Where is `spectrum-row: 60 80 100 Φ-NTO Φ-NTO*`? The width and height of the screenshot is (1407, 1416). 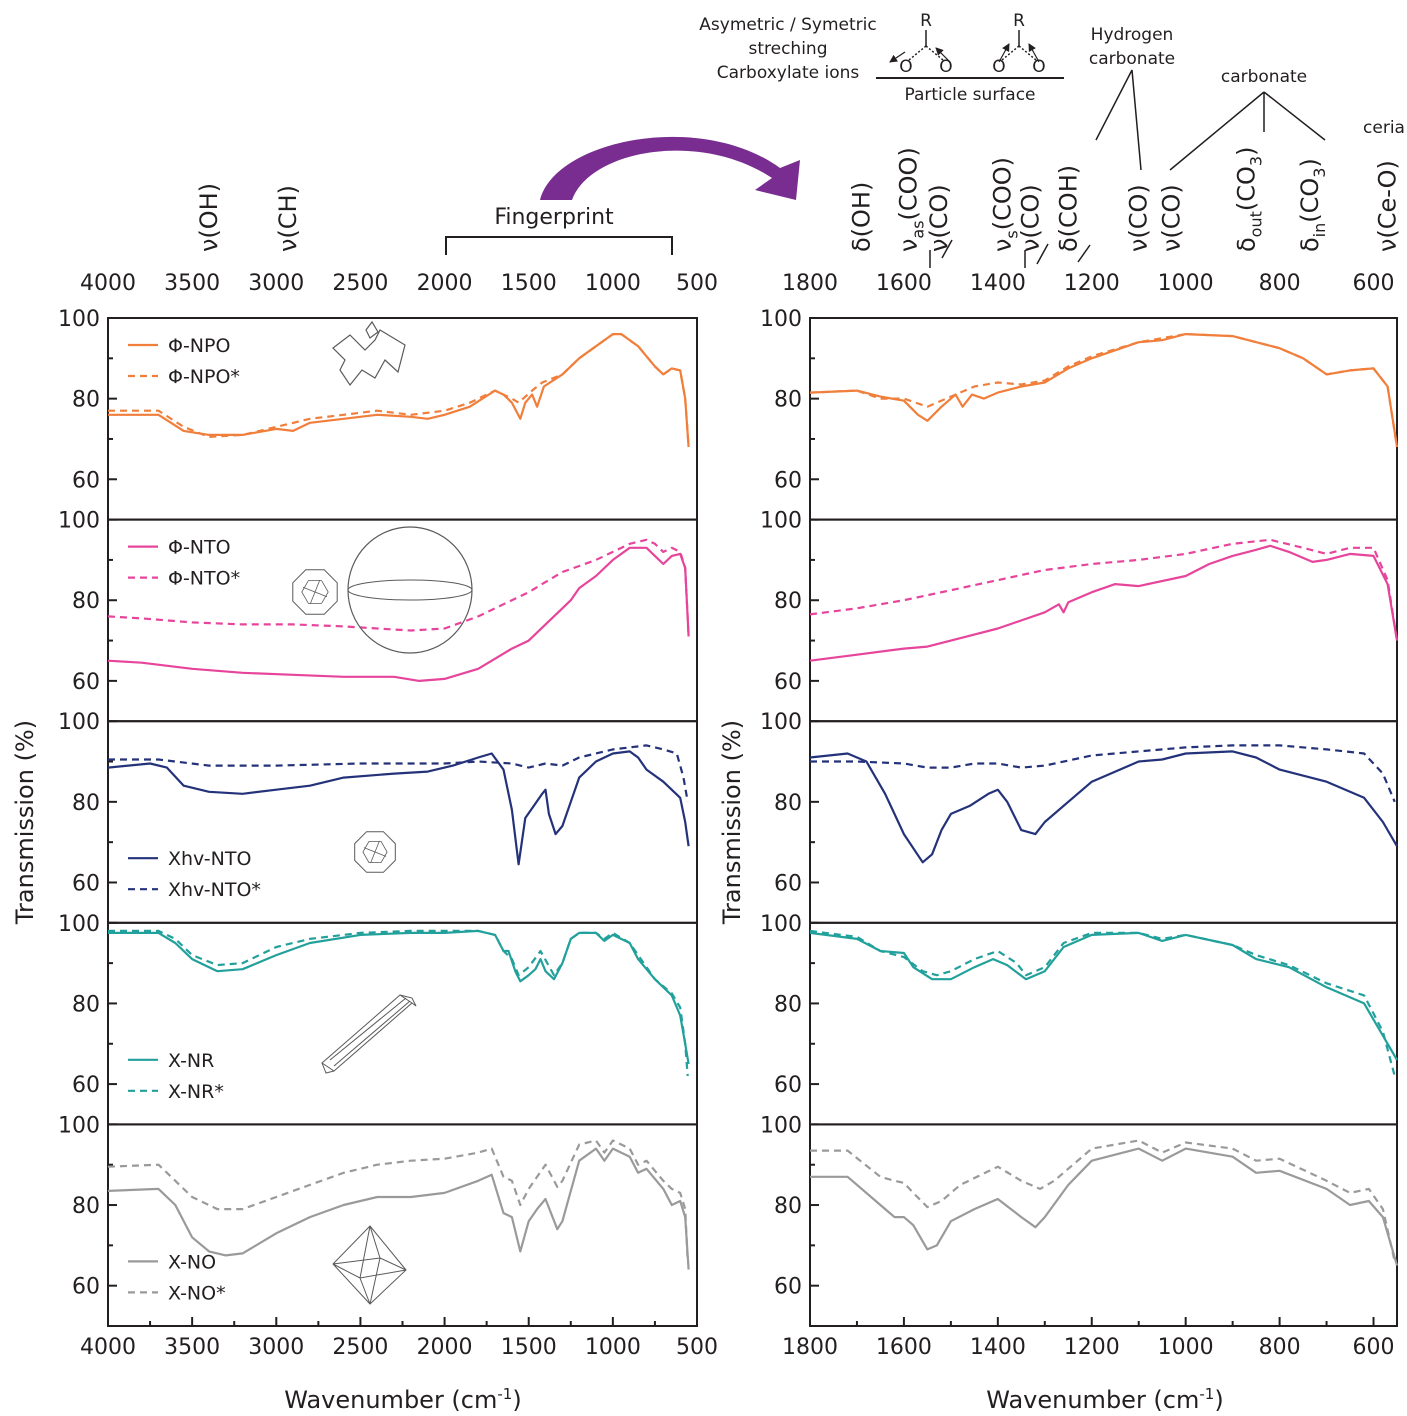 spectrum-row: 60 80 100 Φ-NTO Φ-NTO* is located at coordinates (378, 616).